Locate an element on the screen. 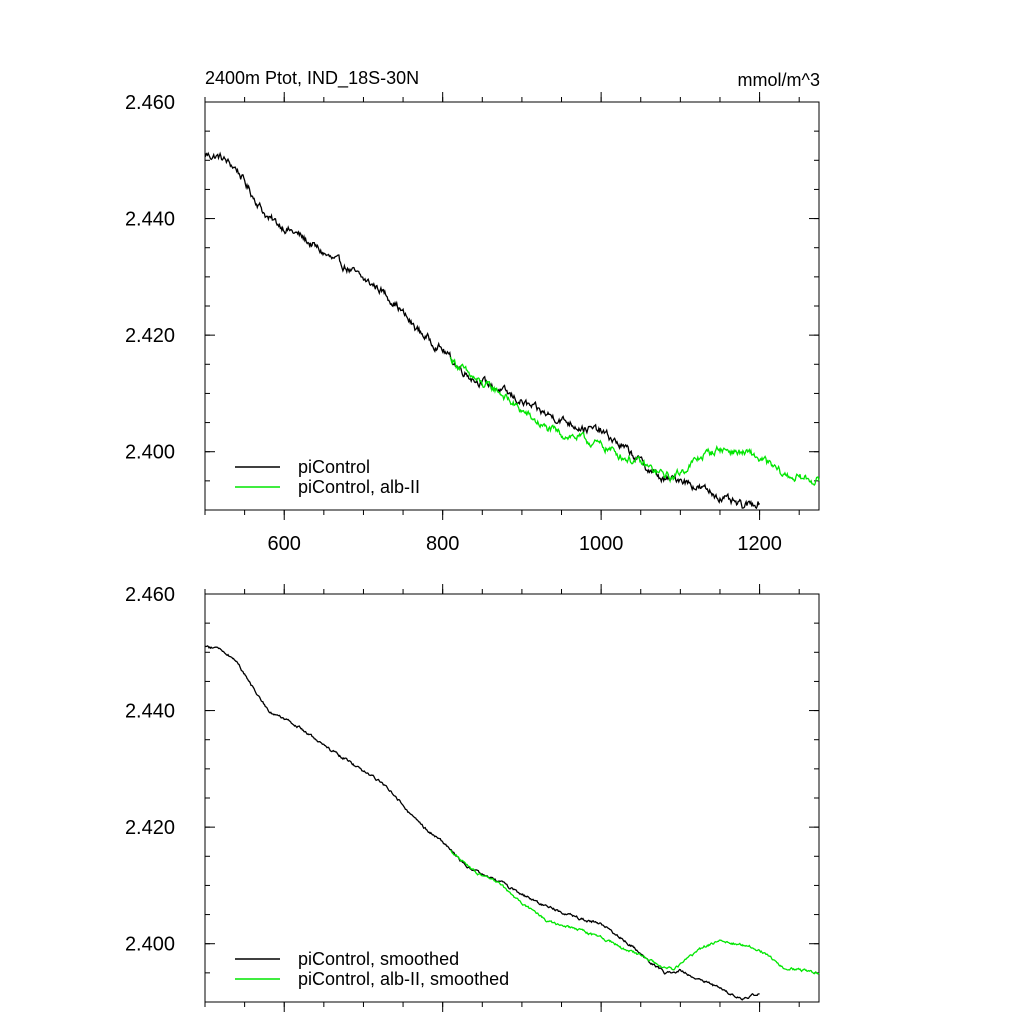 This screenshot has height=1024, width=1024. chart-title: 2400m Ptot, IND_18S-30N is located at coordinates (312, 78).